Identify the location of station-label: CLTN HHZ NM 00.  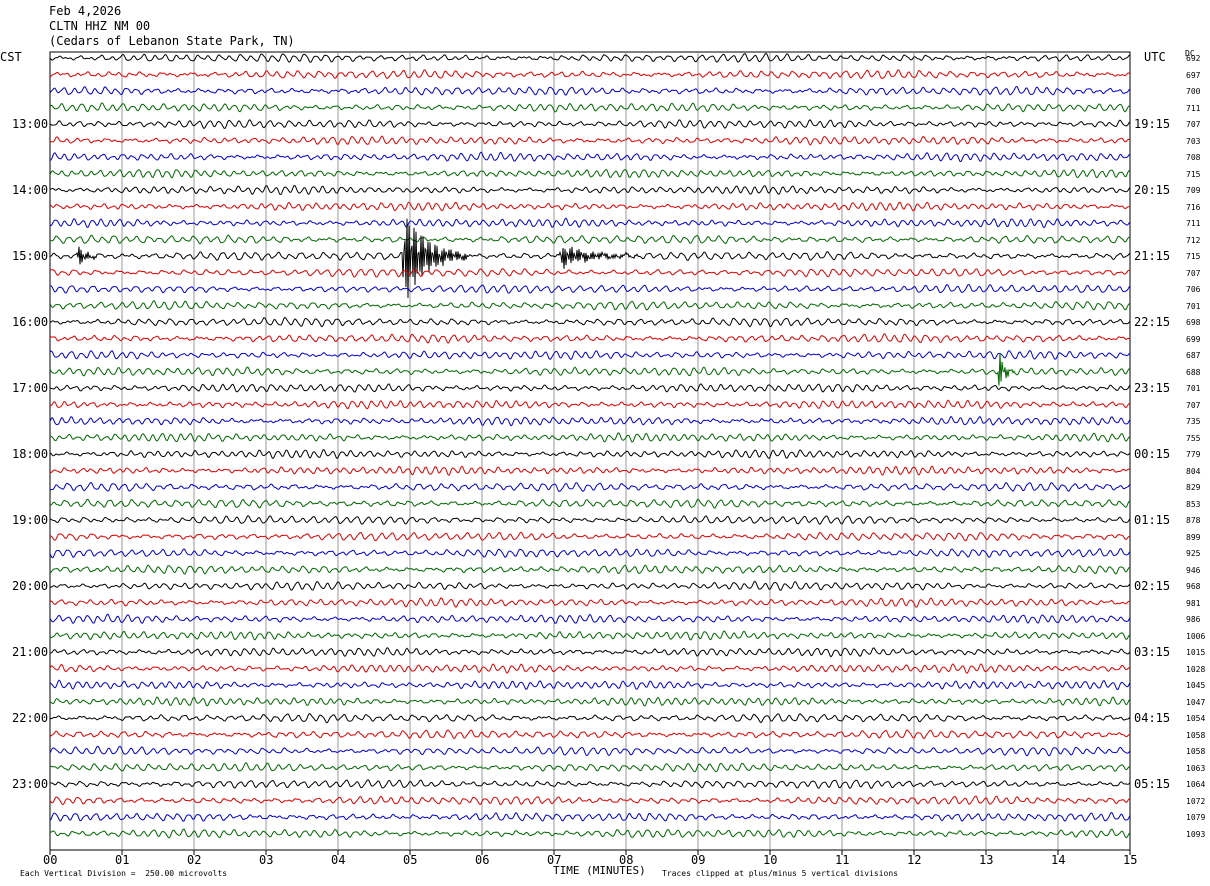
(100, 26).